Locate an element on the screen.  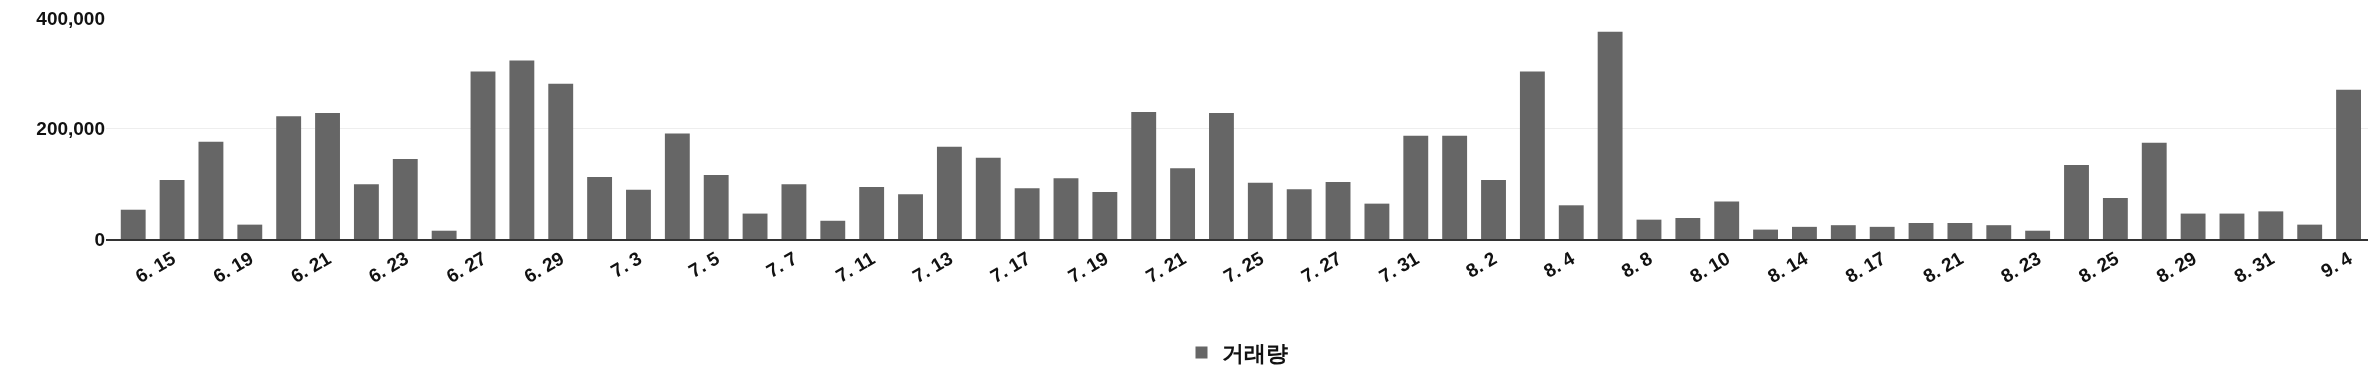
x-tick-label: 7. 19 is located at coordinates (1088, 267).